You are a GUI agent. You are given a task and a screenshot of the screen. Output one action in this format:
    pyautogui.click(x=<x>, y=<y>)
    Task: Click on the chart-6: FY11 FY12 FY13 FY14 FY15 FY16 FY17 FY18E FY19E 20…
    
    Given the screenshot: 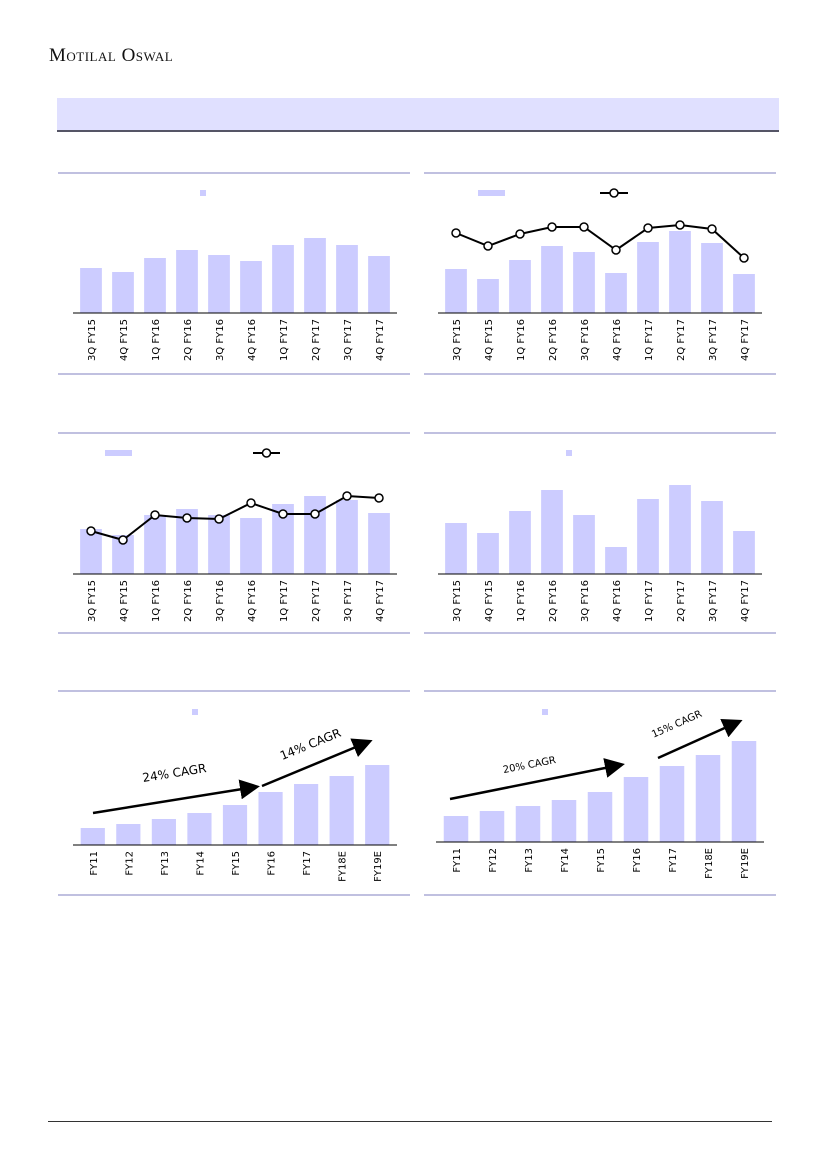 What is the action you would take?
    pyautogui.click(x=600, y=793)
    